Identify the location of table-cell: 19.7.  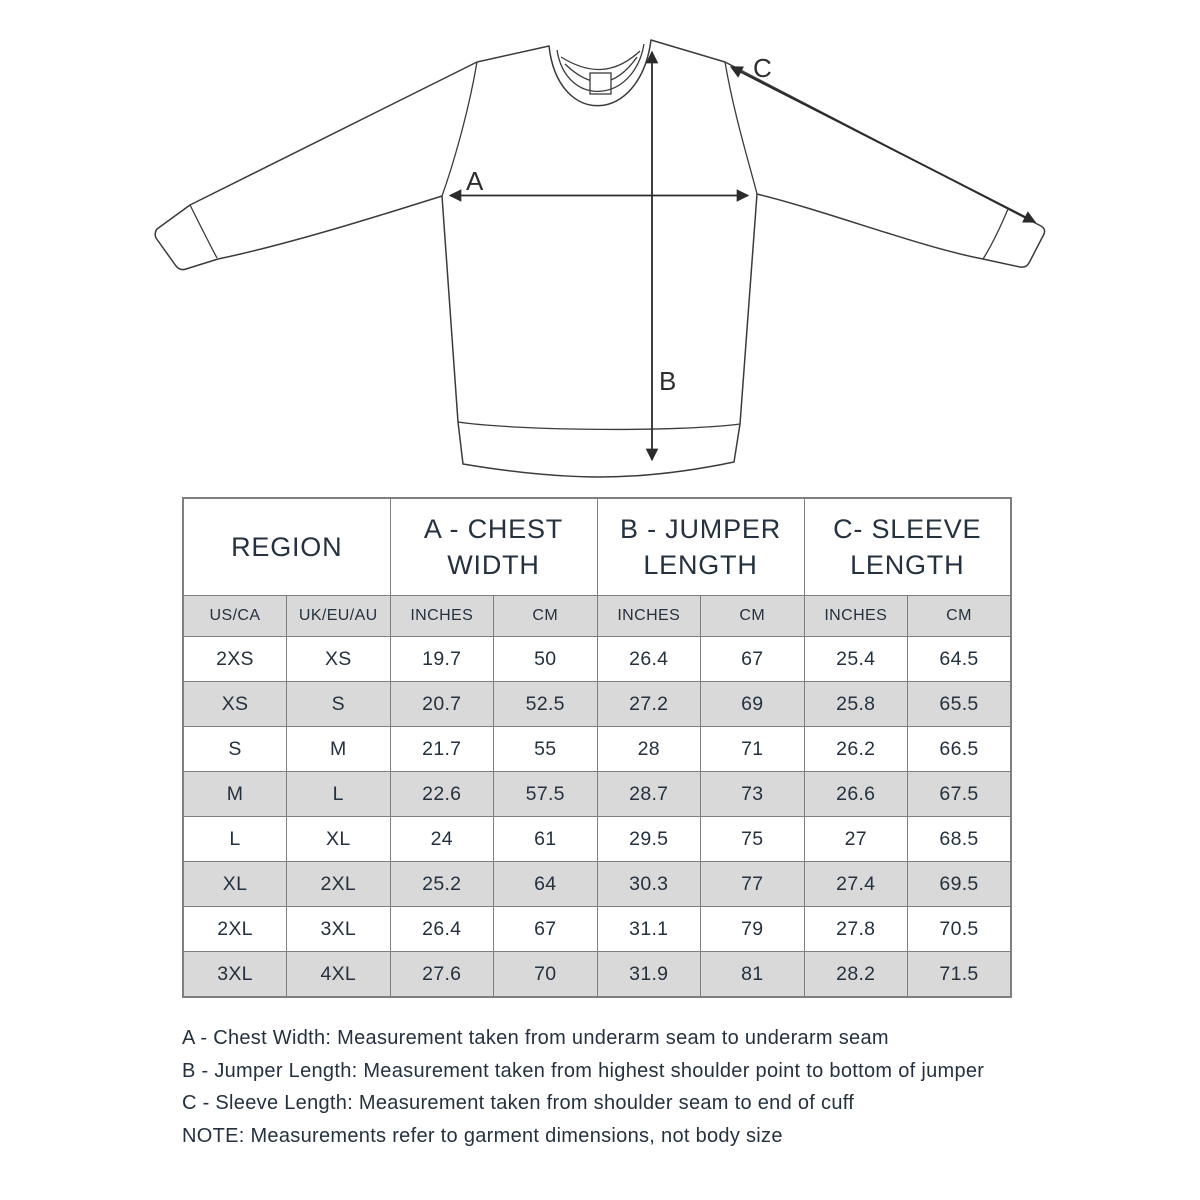
(441, 659).